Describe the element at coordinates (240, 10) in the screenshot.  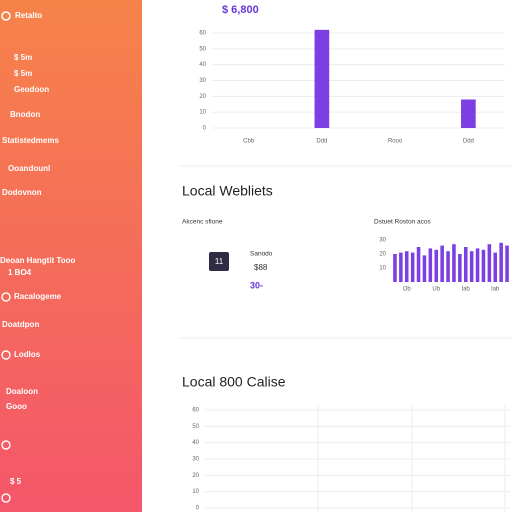
I see `header-amount: $ 6,800` at that location.